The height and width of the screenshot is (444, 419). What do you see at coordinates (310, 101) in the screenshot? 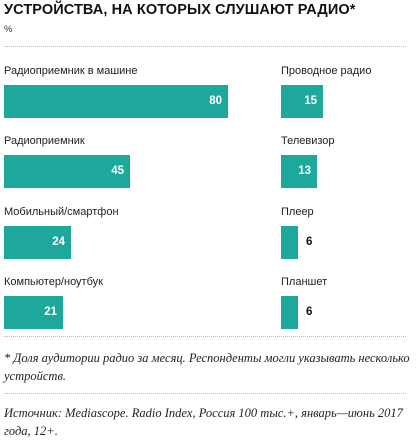
I see `data-label: 15` at bounding box center [310, 101].